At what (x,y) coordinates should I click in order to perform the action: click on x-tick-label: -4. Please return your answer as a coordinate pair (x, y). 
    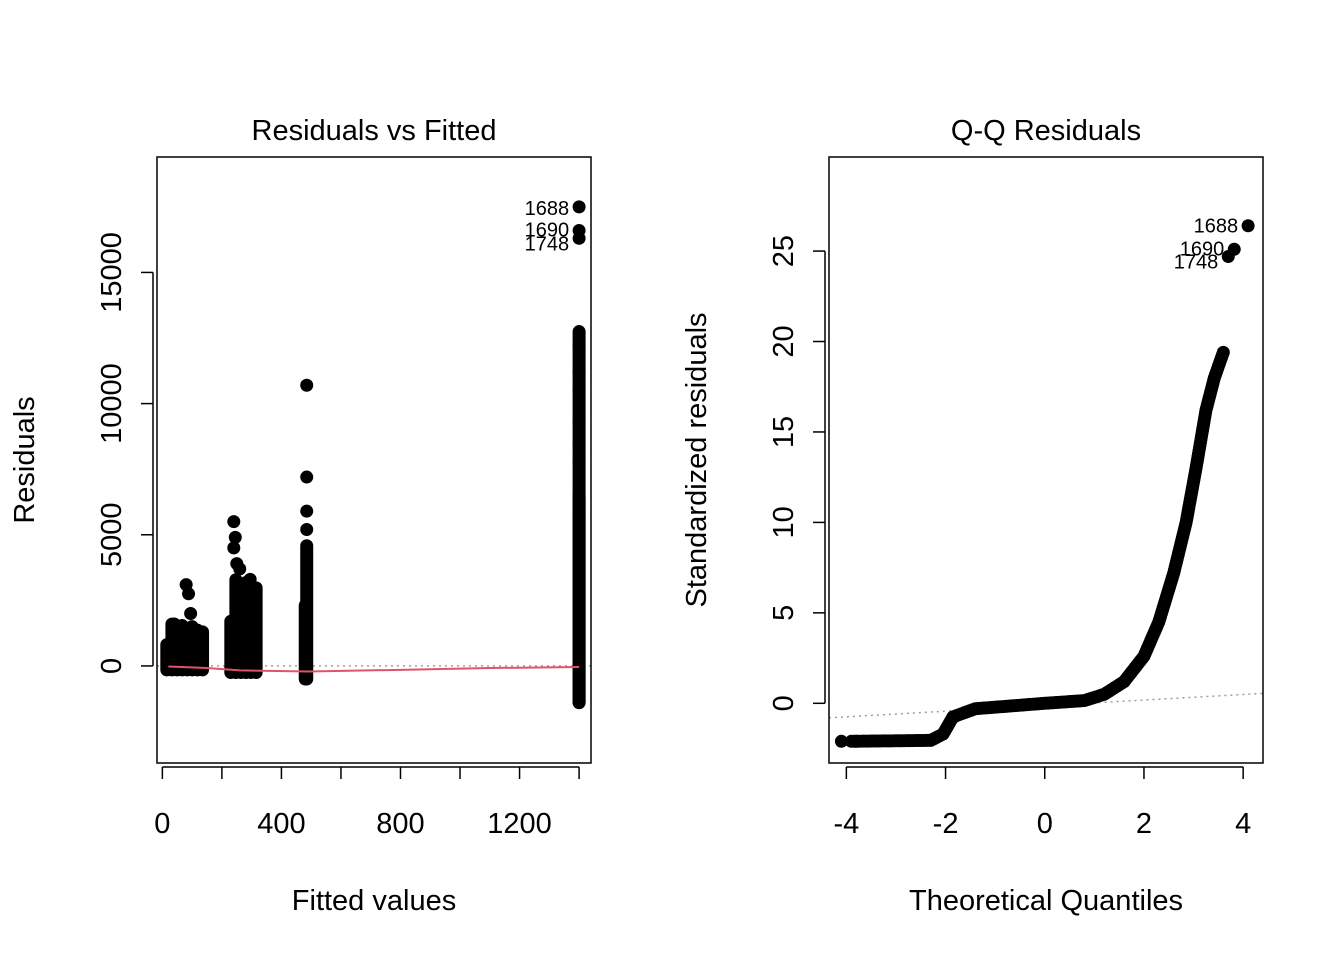
    Looking at the image, I should click on (846, 824).